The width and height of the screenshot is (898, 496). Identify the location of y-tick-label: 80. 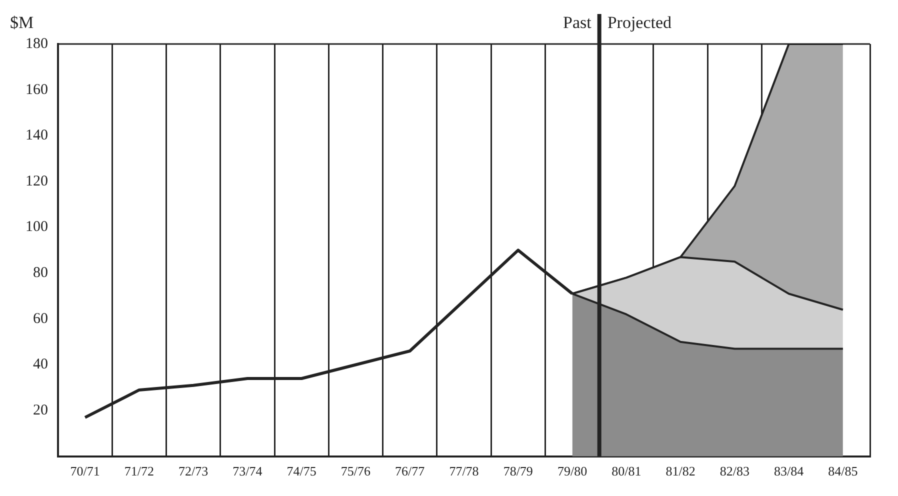
(40, 273).